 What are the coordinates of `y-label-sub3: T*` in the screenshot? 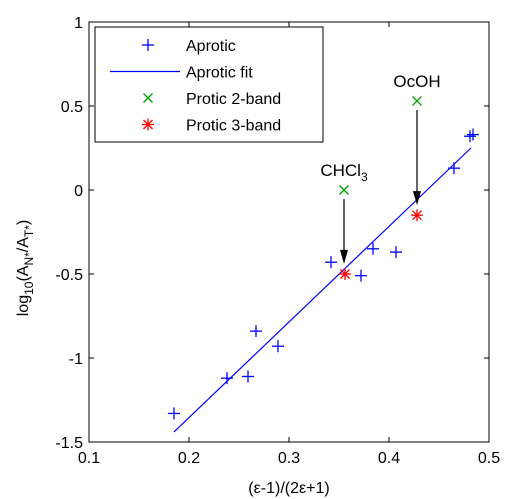 It's located at (29, 231).